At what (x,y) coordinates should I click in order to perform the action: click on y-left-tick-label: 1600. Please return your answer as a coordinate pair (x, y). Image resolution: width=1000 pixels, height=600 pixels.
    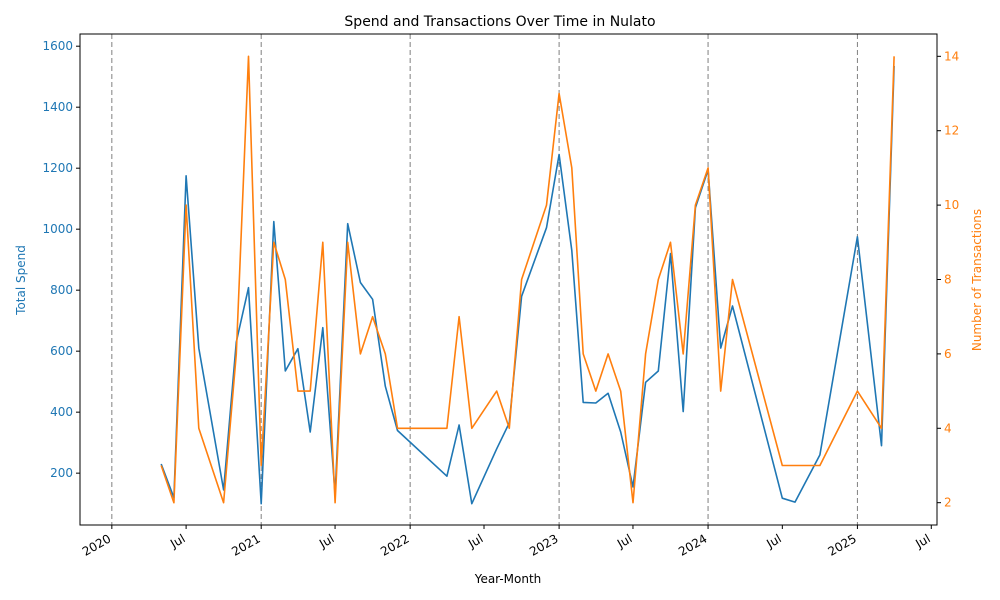
    Looking at the image, I should click on (57, 46).